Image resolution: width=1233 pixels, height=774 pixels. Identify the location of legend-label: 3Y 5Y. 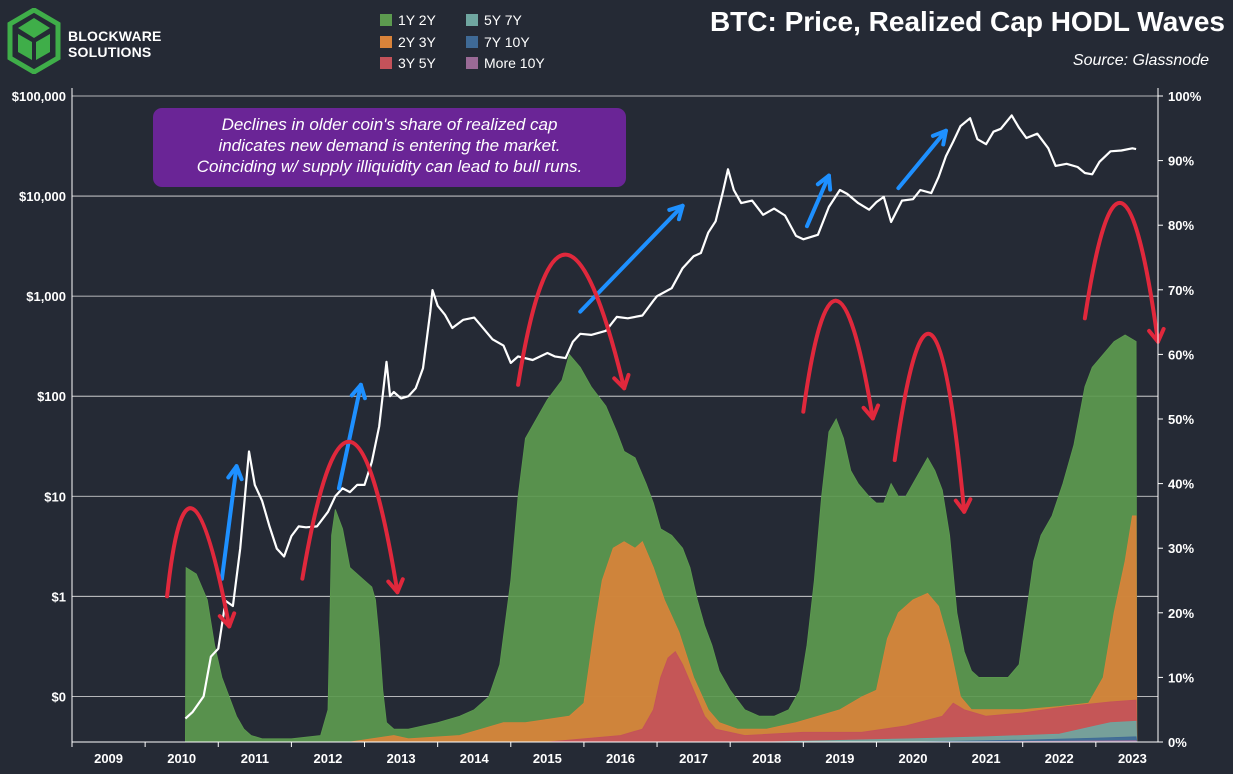
(417, 63).